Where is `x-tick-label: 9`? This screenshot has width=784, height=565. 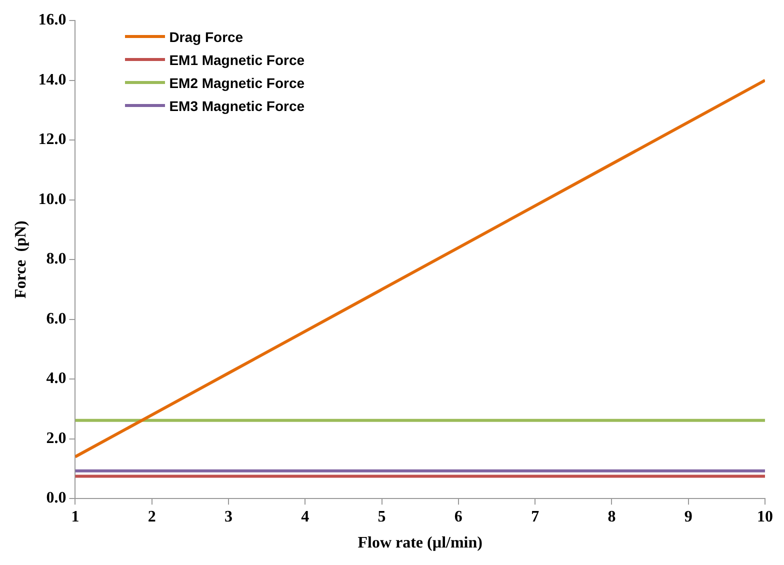 x-tick-label: 9 is located at coordinates (688, 517).